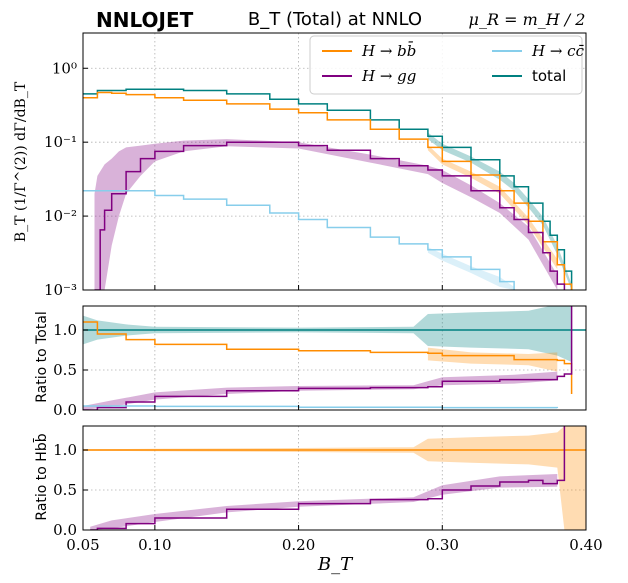  I want to click on ratio-bb-line-gg, so click(328, 478).